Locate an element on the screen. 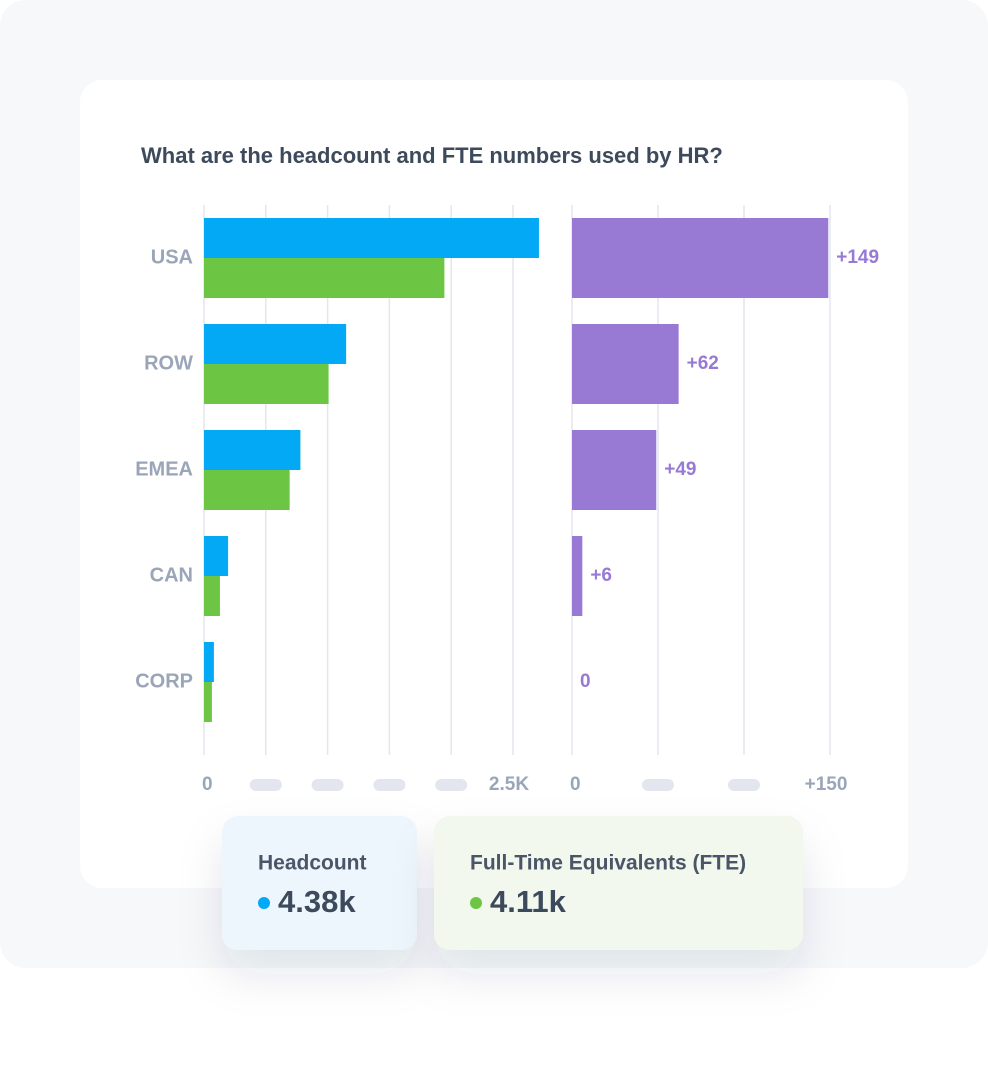 This screenshot has height=1078, width=988. x-tick-label: 2.5K is located at coordinates (509, 784).